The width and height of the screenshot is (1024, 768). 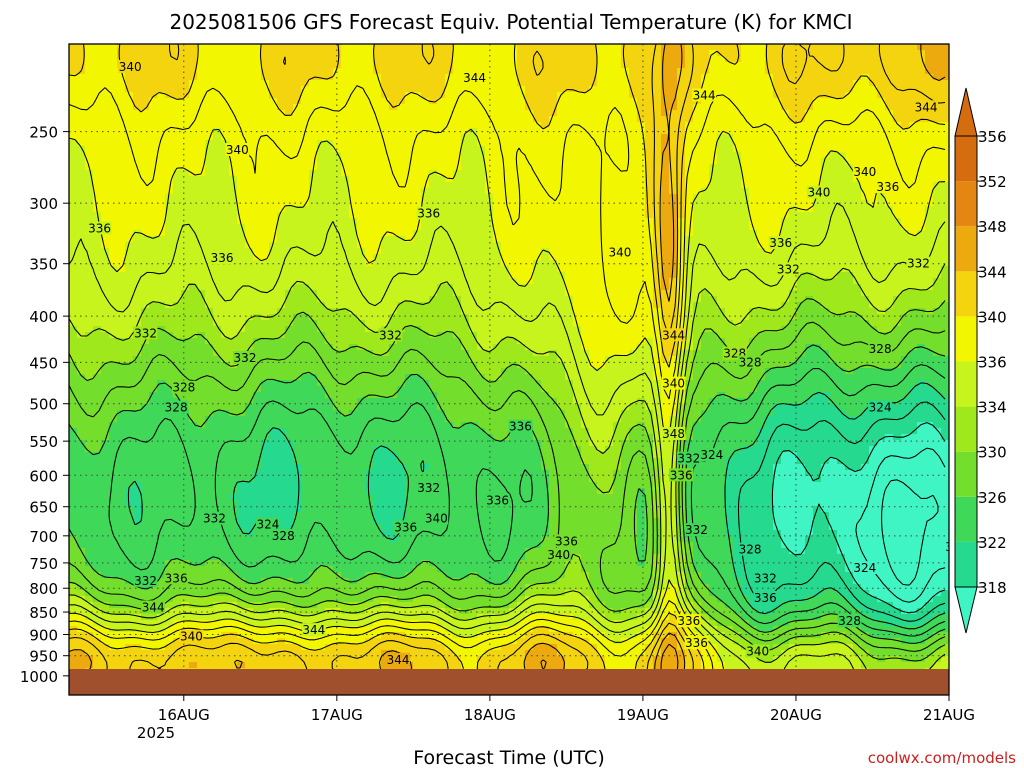 What do you see at coordinates (43, 564) in the screenshot?
I see `y-tick-label: 750` at bounding box center [43, 564].